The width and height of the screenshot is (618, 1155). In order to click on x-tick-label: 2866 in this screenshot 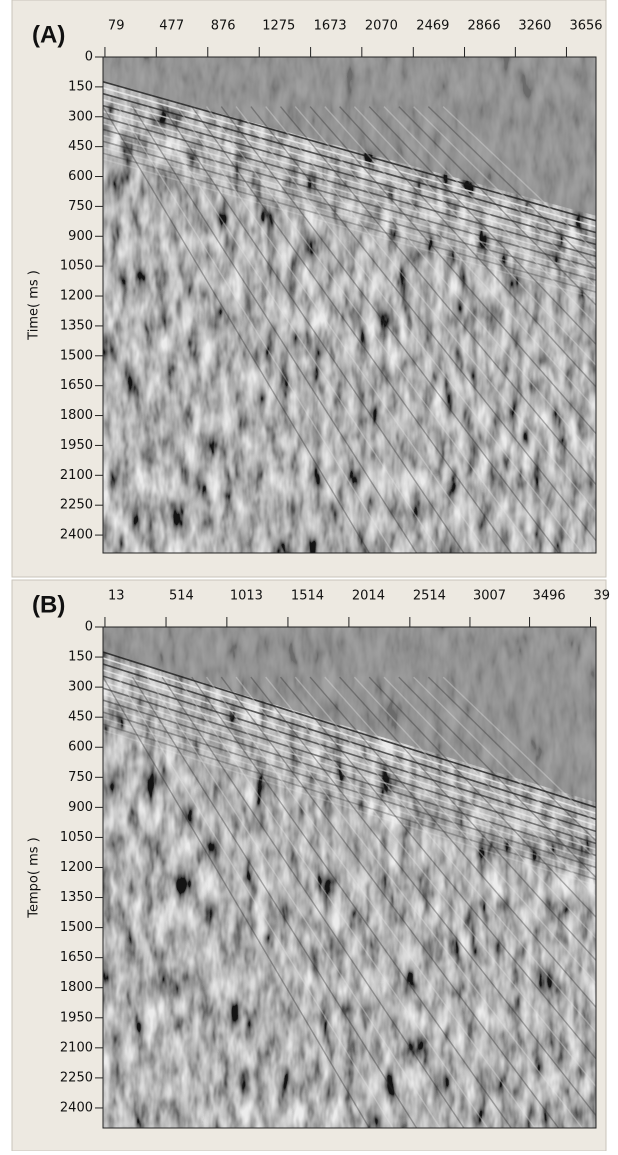, I will do `click(484, 26)`.